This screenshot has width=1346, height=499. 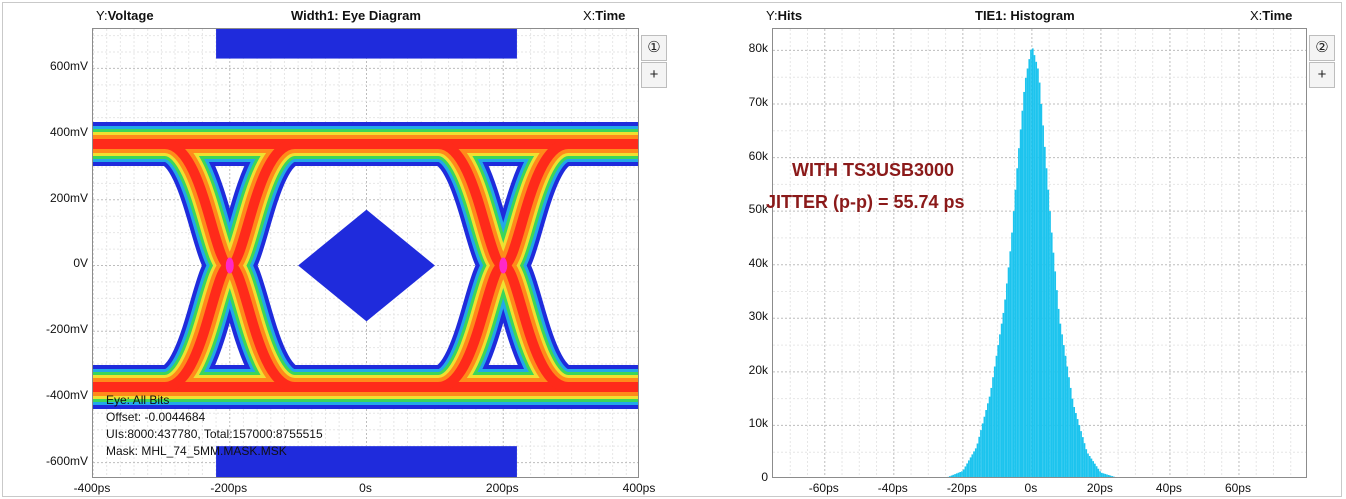 What do you see at coordinates (654, 48) in the screenshot?
I see `waveform-1-button: ①` at bounding box center [654, 48].